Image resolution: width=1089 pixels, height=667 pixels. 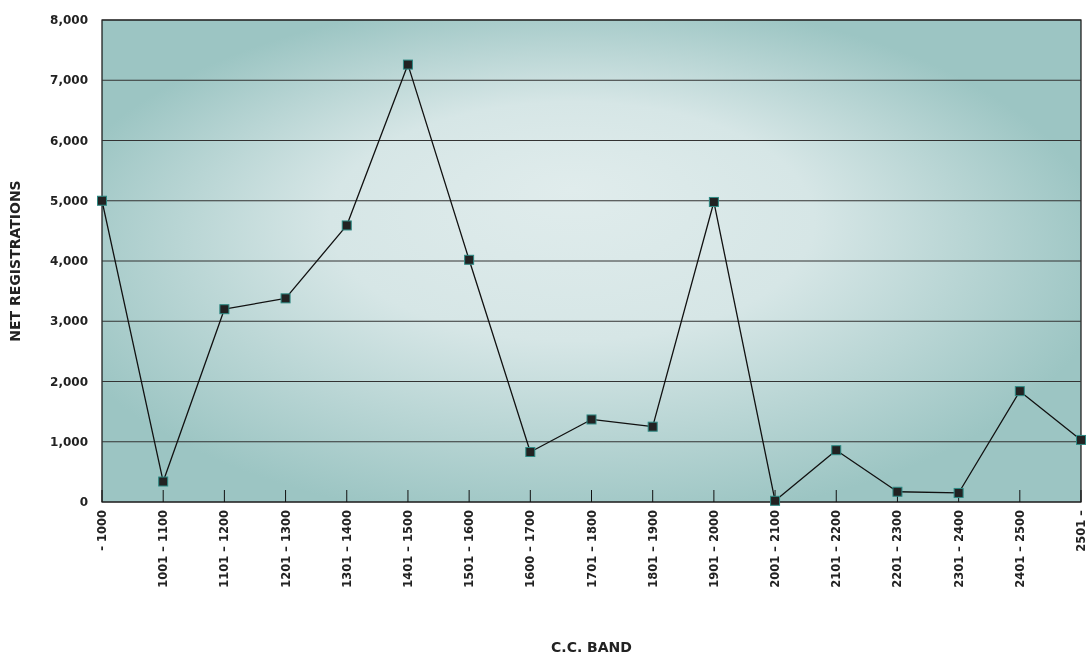 I want to click on y-tick-label: 0, so click(x=83, y=502).